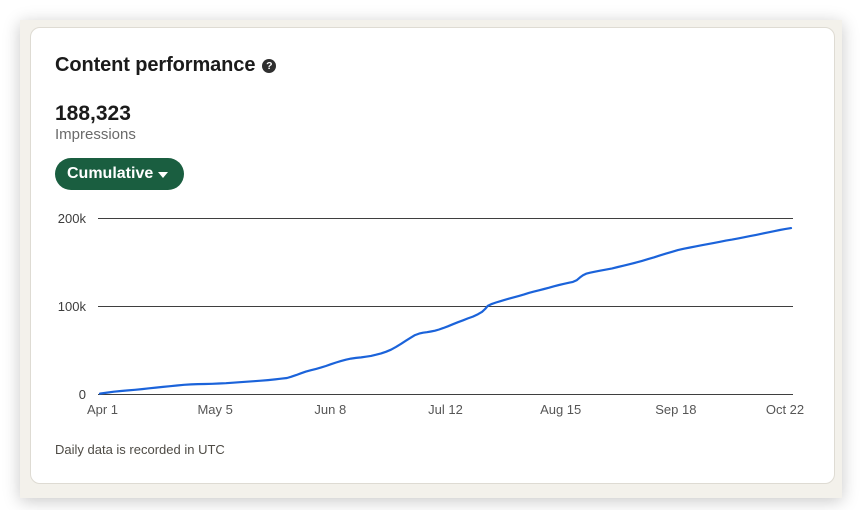 Image resolution: width=861 pixels, height=510 pixels. Describe the element at coordinates (214, 409) in the screenshot. I see `x-axis-tick-label: May 5` at that location.